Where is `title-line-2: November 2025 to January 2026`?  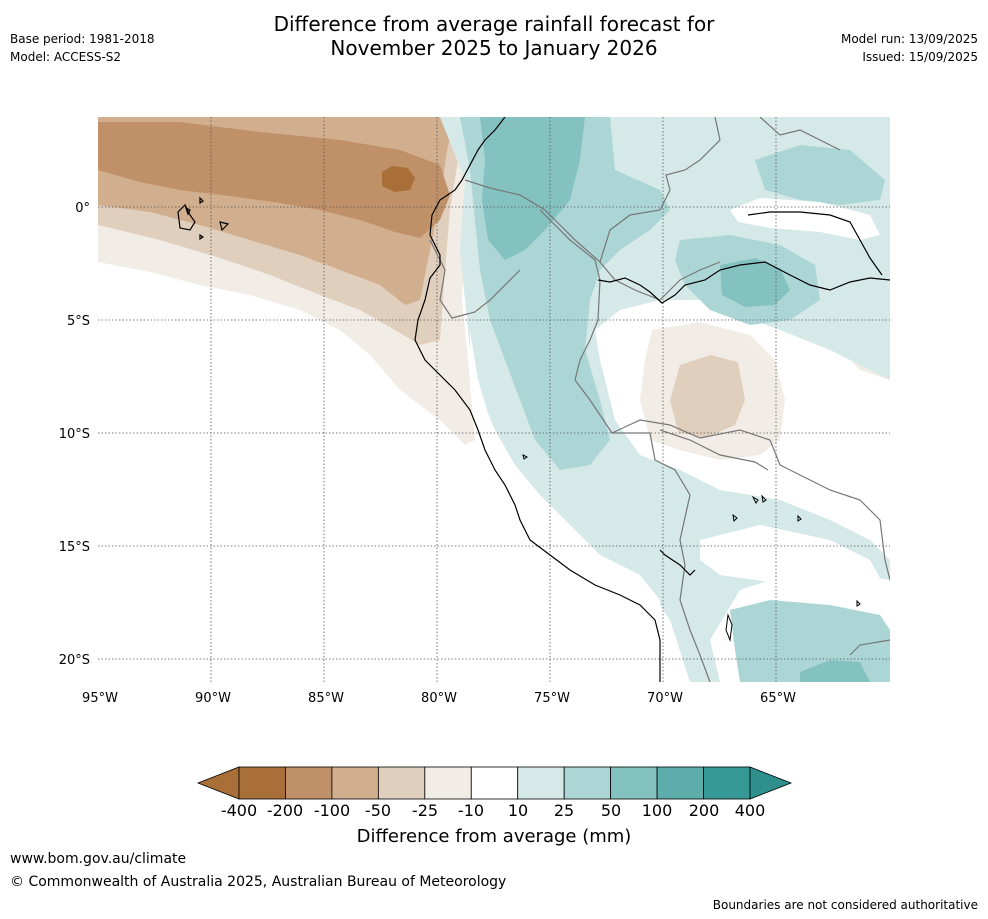 title-line-2: November 2025 to January 2026 is located at coordinates (494, 48).